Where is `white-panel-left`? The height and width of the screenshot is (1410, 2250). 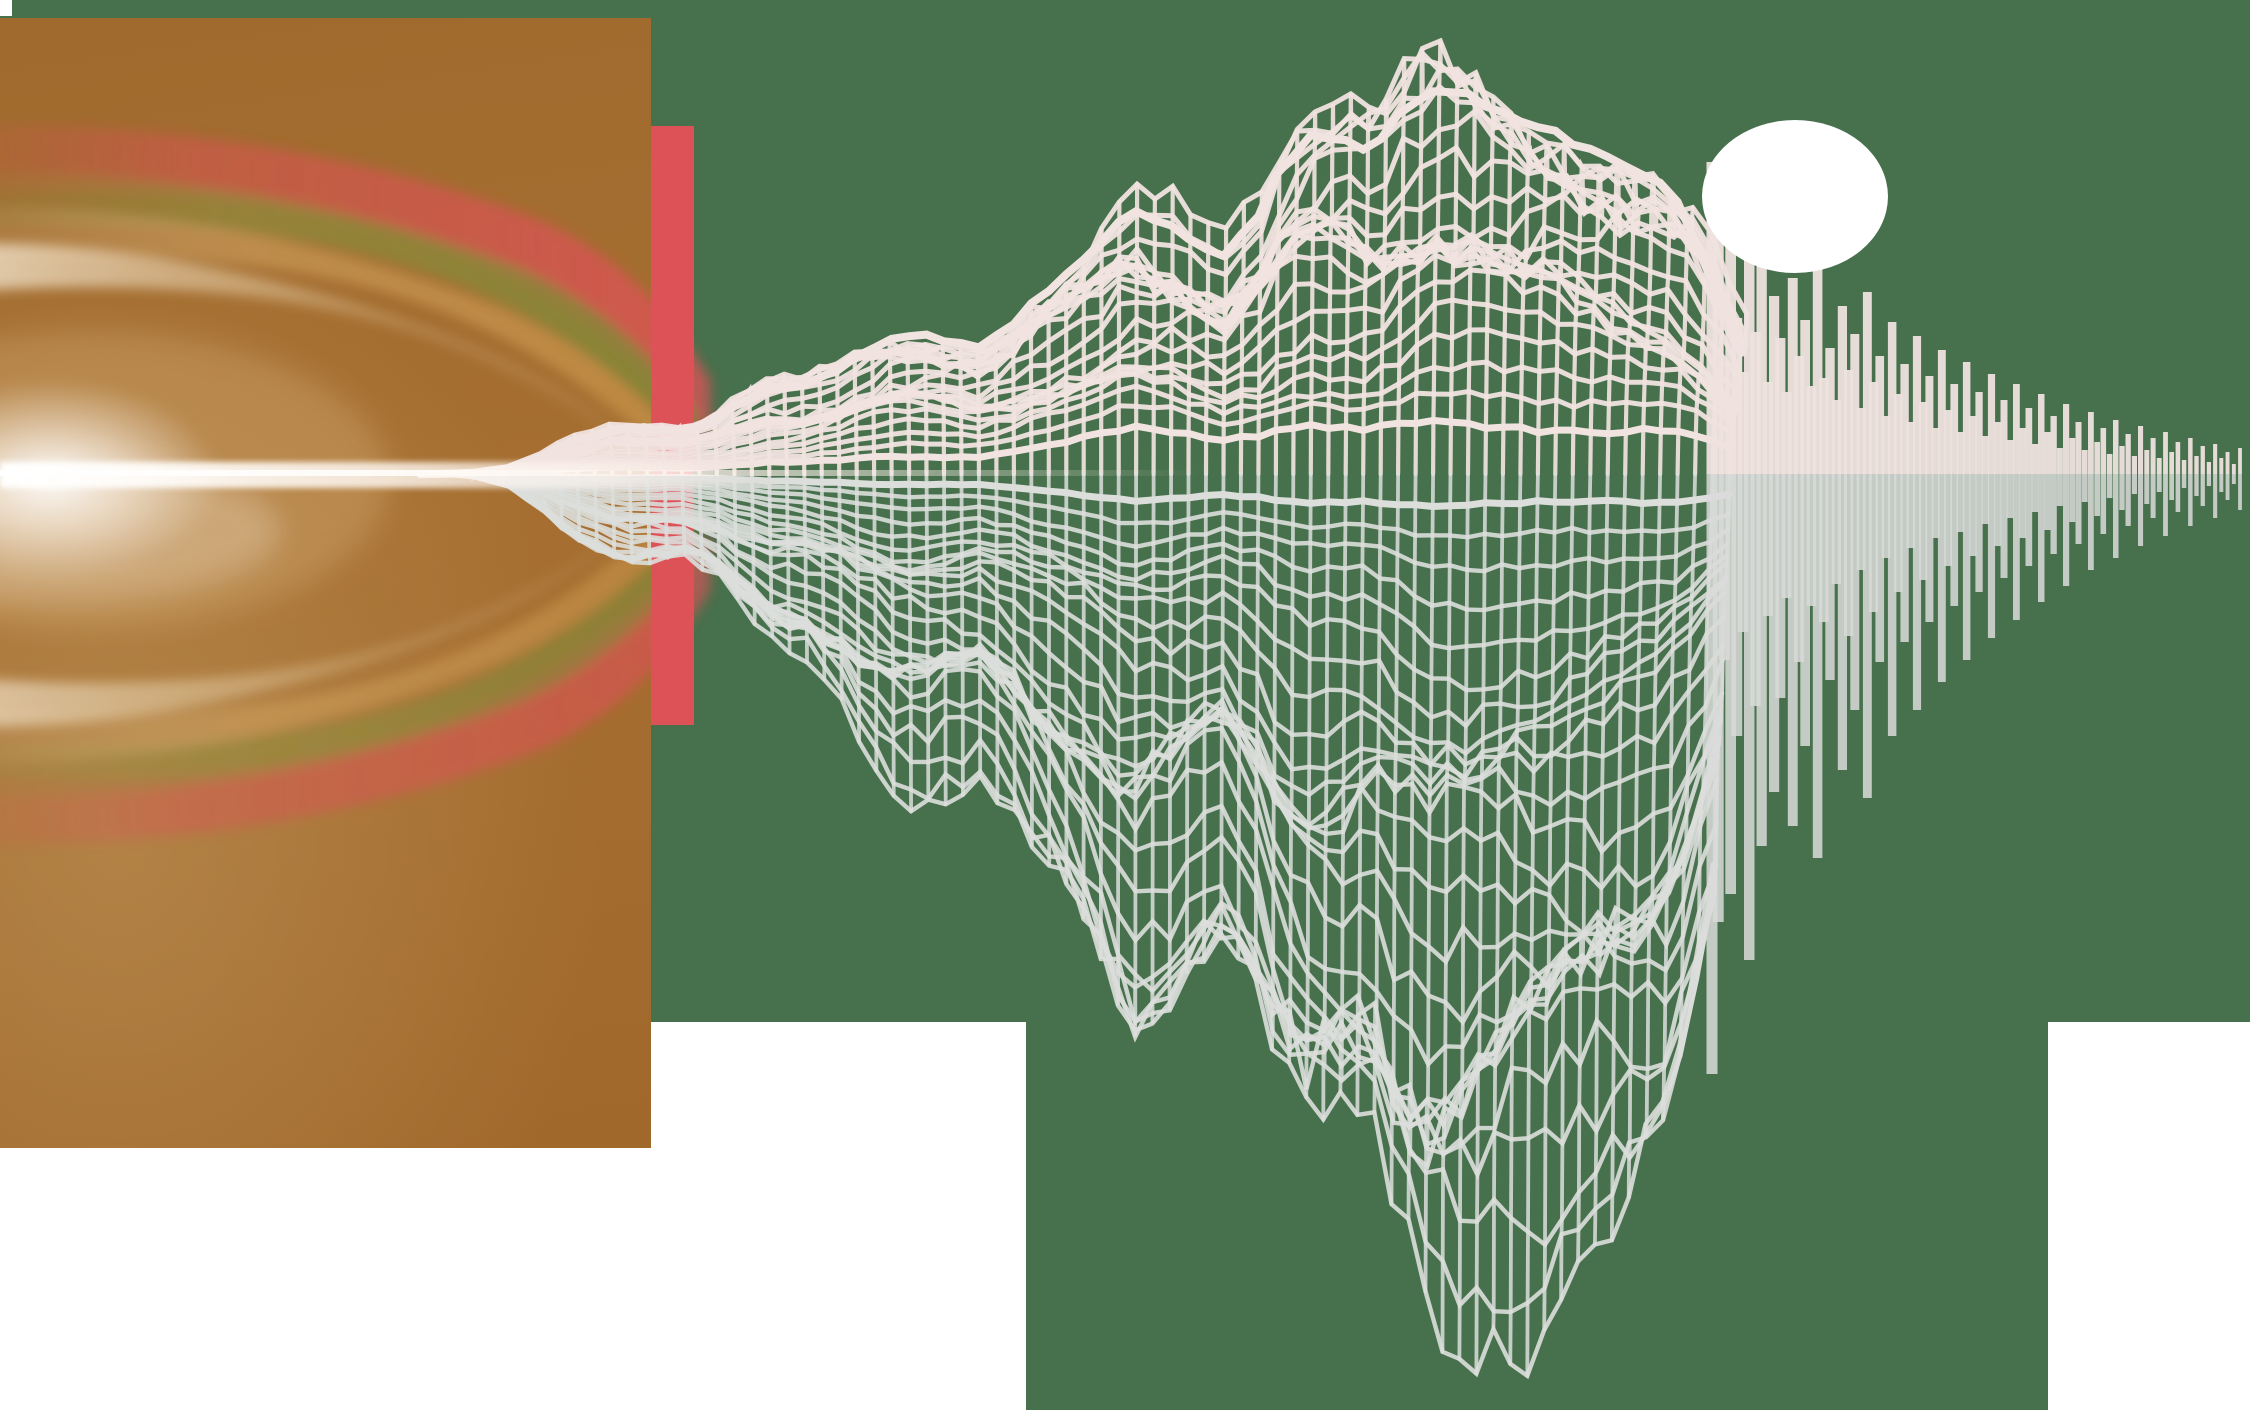 white-panel-left is located at coordinates (513, 1279).